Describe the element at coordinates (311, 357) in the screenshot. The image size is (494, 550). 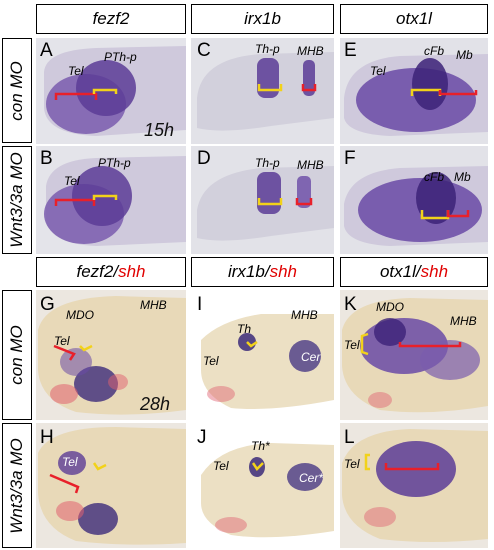
I see `label-cer: Cer` at that location.